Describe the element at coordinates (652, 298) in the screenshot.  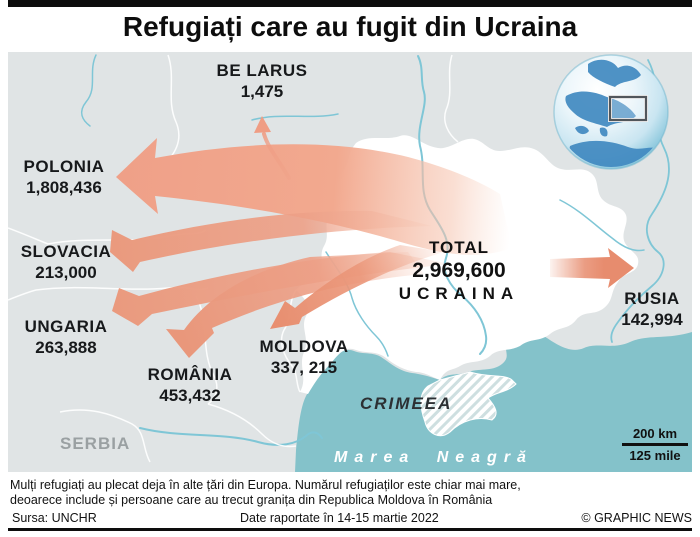
I see `rusia-name: RUSIA` at that location.